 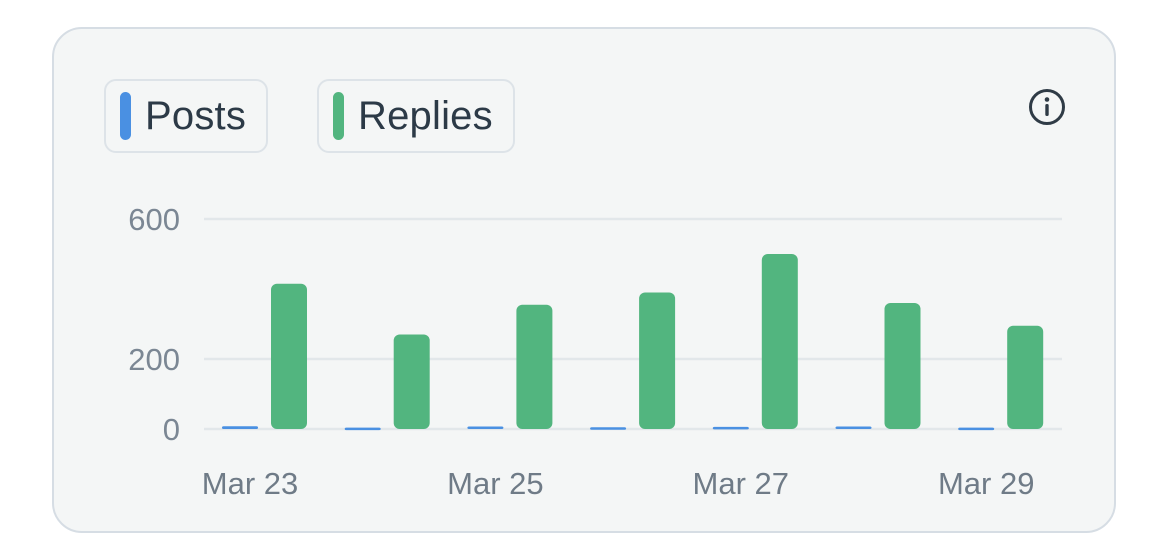 What do you see at coordinates (741, 483) in the screenshot?
I see `x-tick-label: Mar 27` at bounding box center [741, 483].